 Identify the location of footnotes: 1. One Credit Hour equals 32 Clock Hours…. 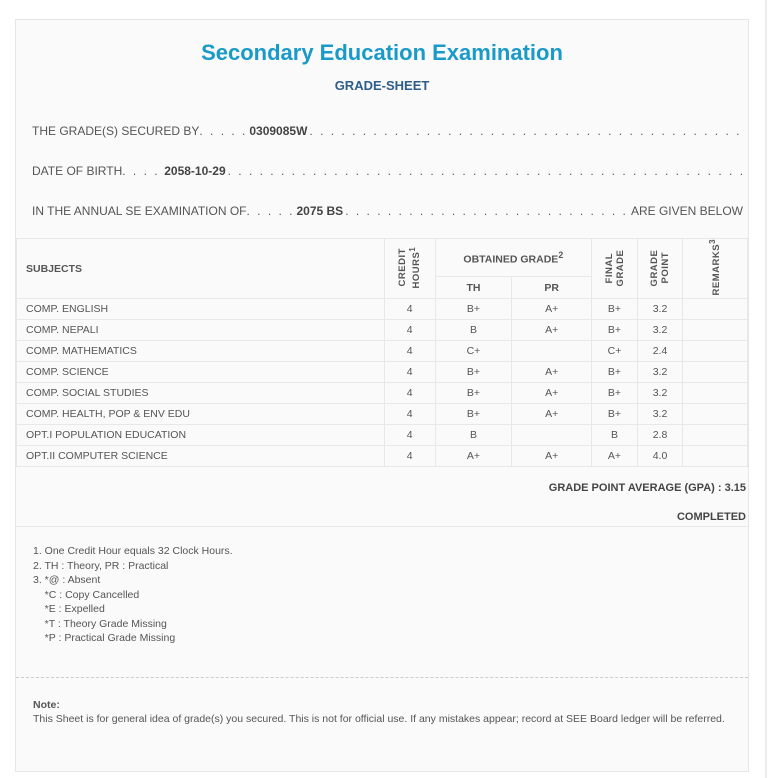
(133, 595).